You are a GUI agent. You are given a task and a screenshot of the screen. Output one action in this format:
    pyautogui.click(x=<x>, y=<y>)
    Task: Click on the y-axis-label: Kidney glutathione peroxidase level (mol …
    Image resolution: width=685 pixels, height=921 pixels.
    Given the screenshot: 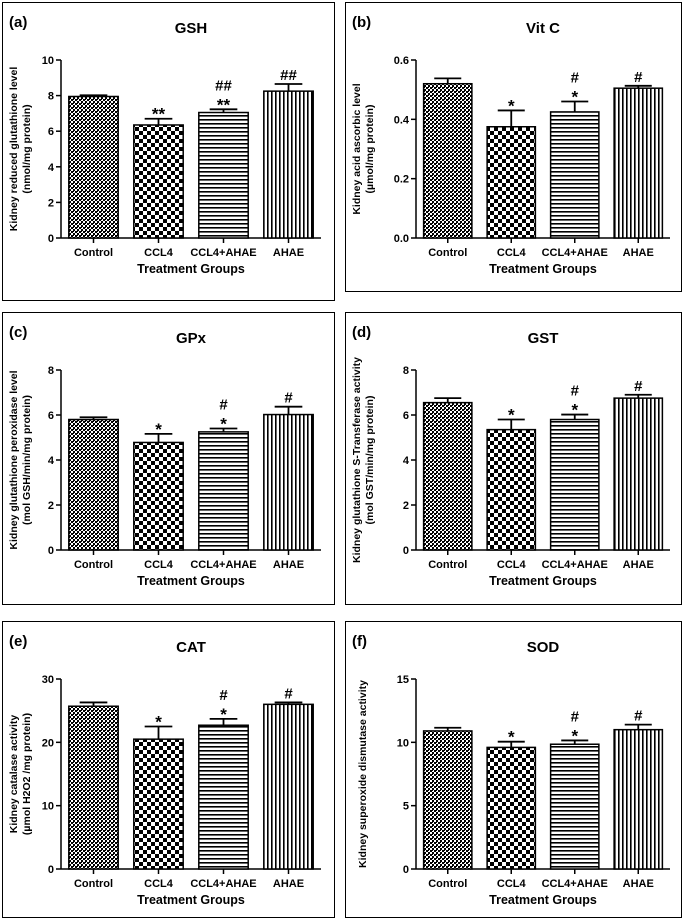 What is the action you would take?
    pyautogui.click(x=20, y=459)
    